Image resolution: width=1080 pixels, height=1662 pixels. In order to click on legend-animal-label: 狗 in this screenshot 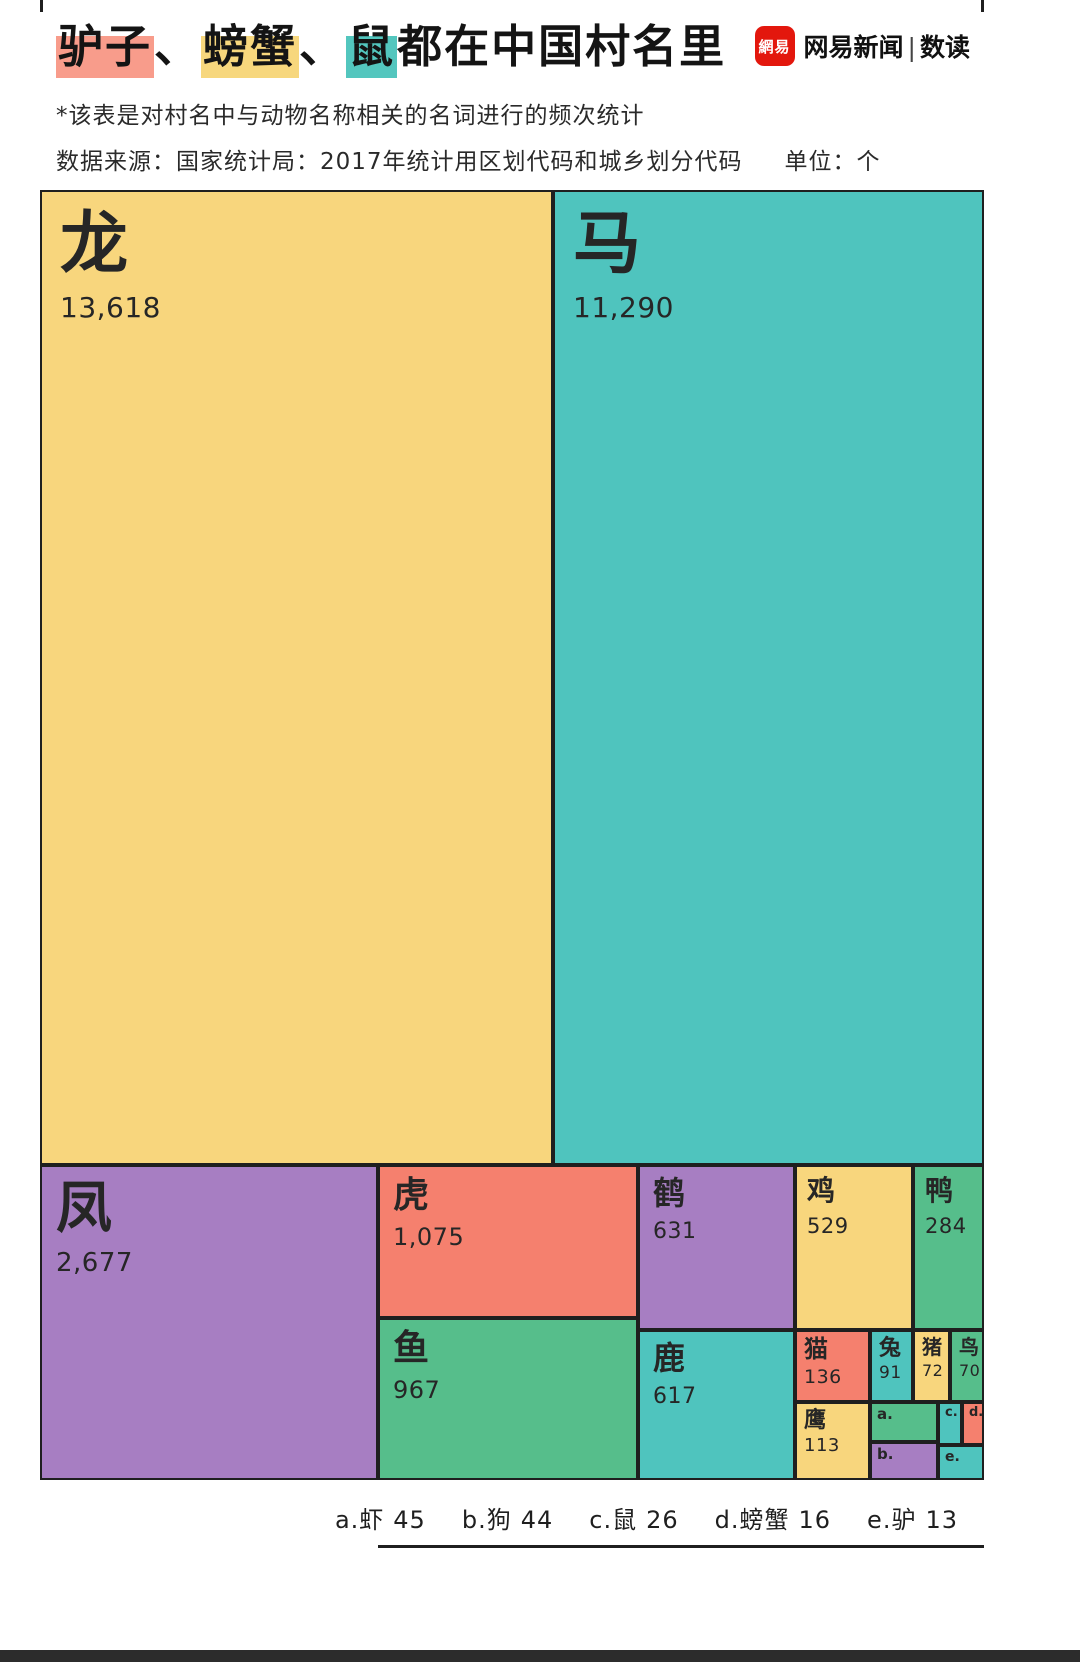, I will do `click(499, 1520)`.